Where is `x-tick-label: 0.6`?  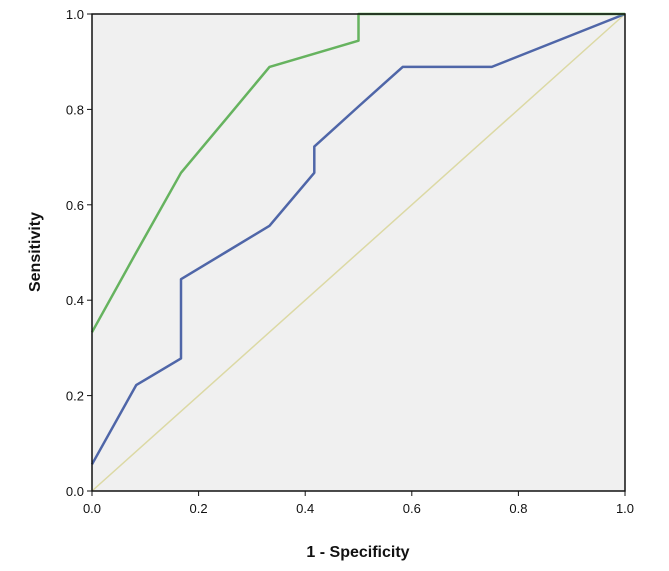
x-tick-label: 0.6 is located at coordinates (412, 508).